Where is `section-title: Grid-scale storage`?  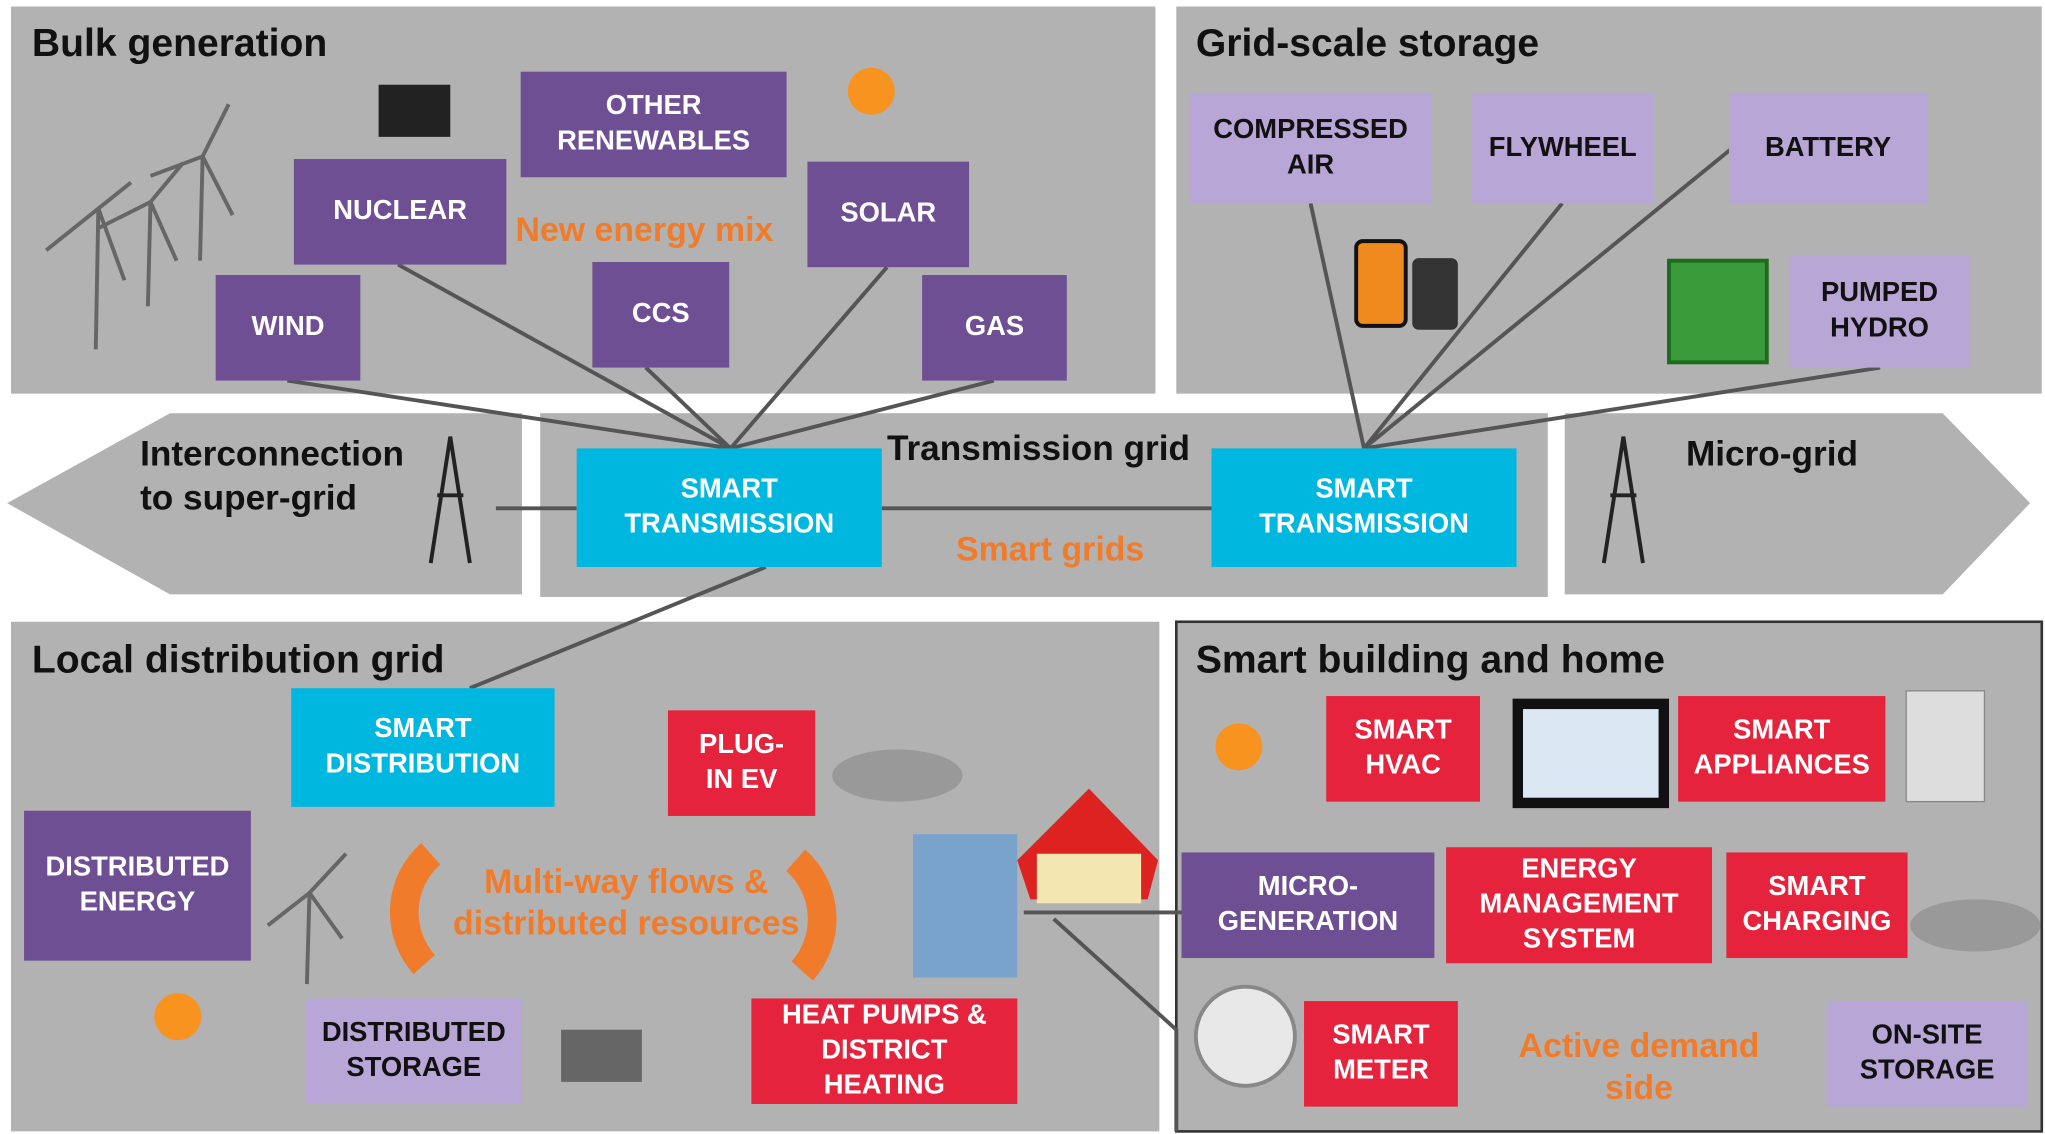
section-title: Grid-scale storage is located at coordinates (1367, 43).